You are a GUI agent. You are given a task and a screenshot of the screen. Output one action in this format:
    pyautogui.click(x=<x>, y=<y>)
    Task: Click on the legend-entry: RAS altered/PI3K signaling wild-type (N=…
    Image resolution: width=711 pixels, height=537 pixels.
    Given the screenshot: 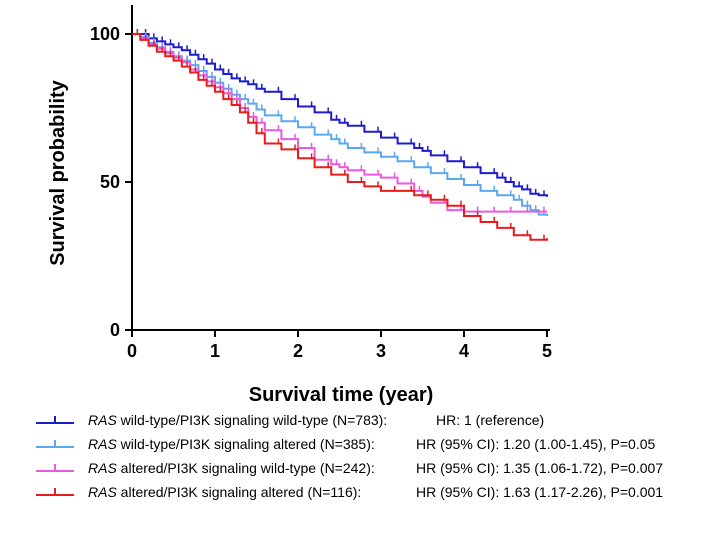 What is the action you would take?
    pyautogui.click(x=371, y=469)
    